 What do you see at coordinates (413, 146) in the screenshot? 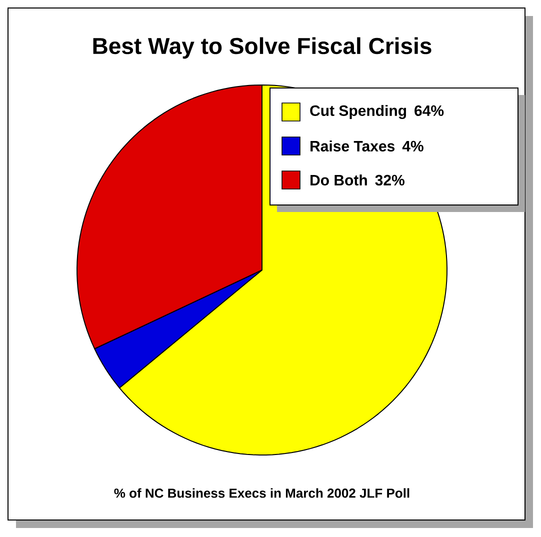
I see `data-label: 4%` at bounding box center [413, 146].